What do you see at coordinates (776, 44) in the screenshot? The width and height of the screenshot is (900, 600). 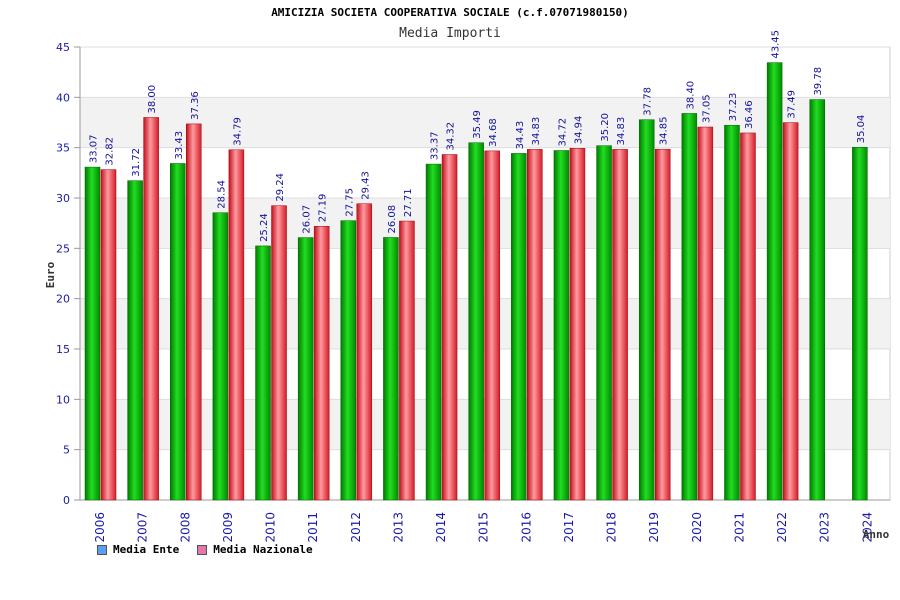 I see `data-label: 43.45` at bounding box center [776, 44].